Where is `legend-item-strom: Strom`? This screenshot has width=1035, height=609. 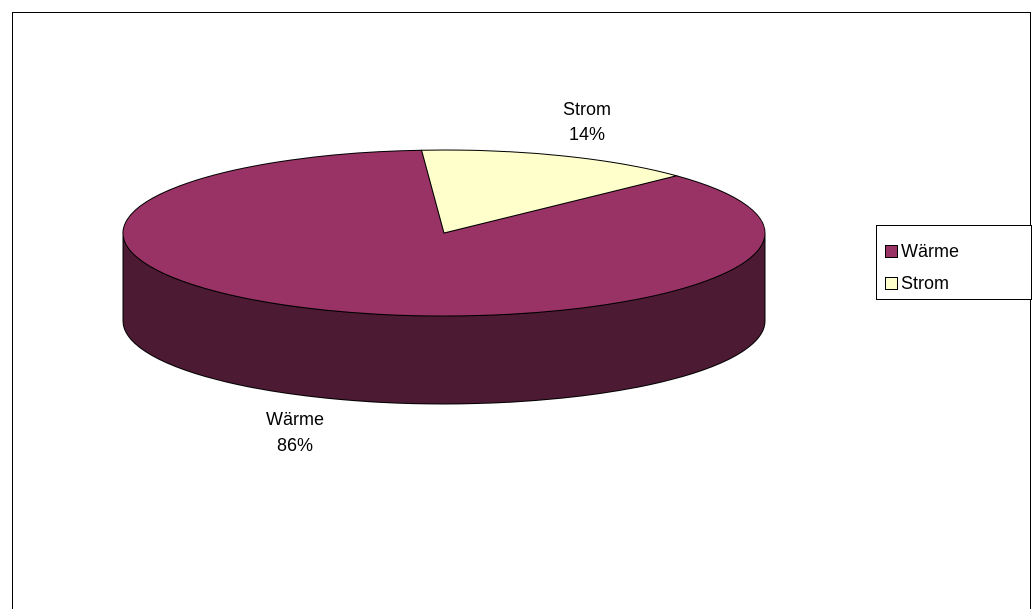 legend-item-strom: Strom is located at coordinates (917, 283).